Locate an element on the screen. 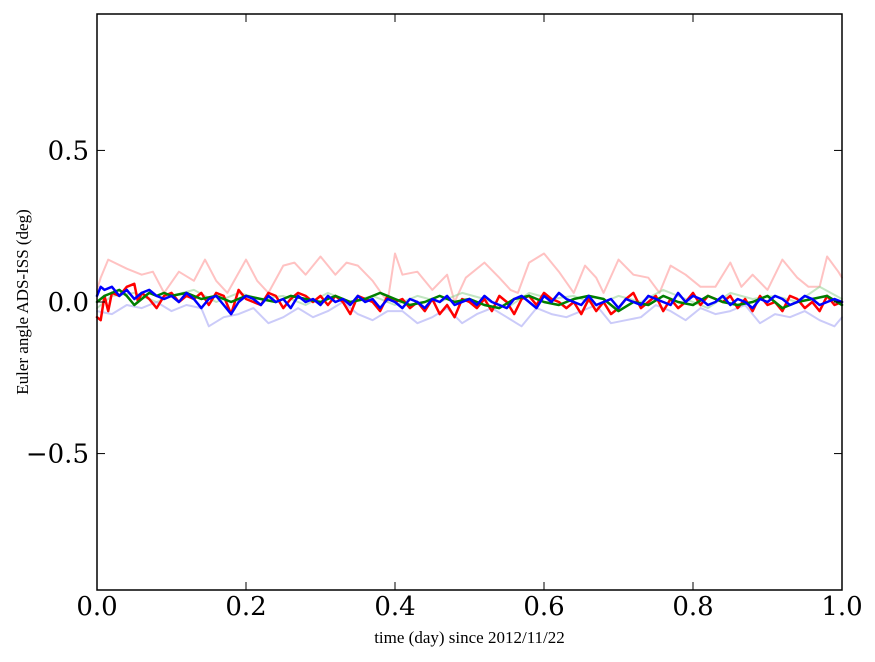  y-axis-label: Euler angle ADS-ISS (deg) is located at coordinates (22, 302).